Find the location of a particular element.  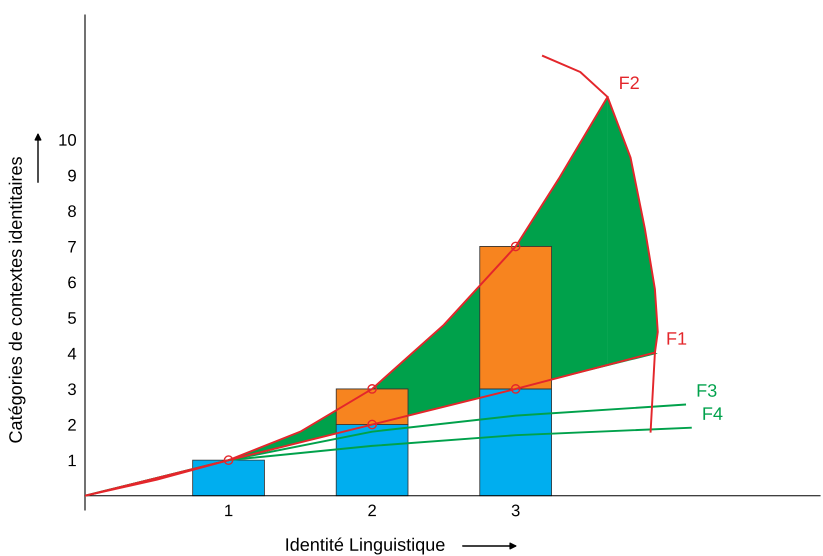

series-label: F3 is located at coordinates (707, 390).